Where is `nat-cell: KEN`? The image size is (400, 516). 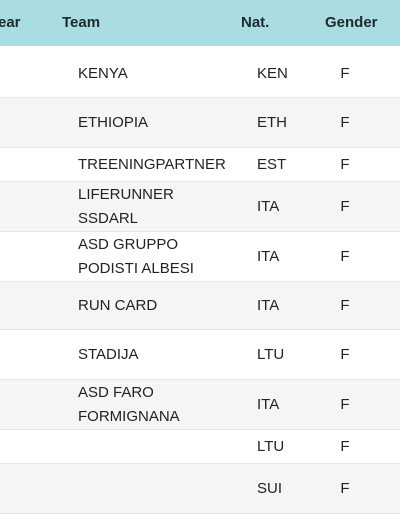
nat-cell: KEN is located at coordinates (272, 73).